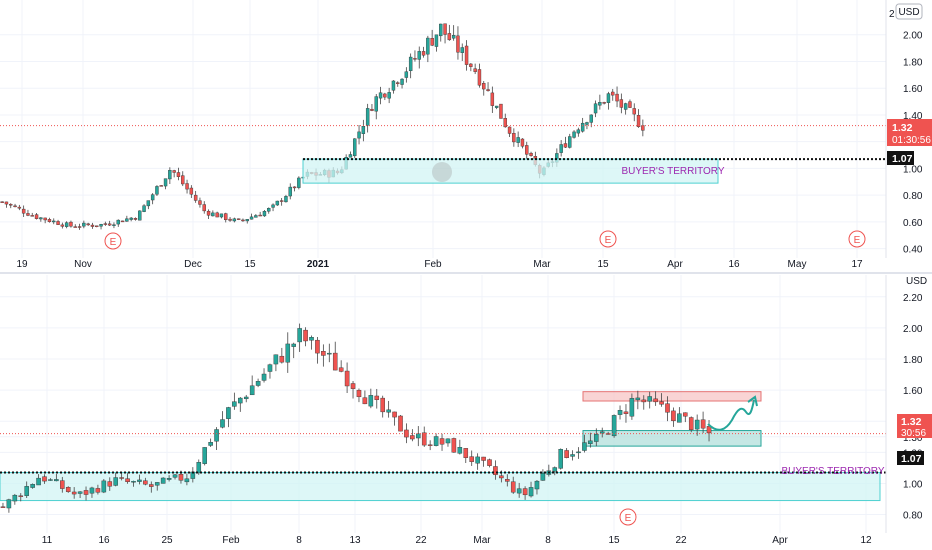 The width and height of the screenshot is (932, 550). I want to click on bottom-earnings-marker: E, so click(628, 517).